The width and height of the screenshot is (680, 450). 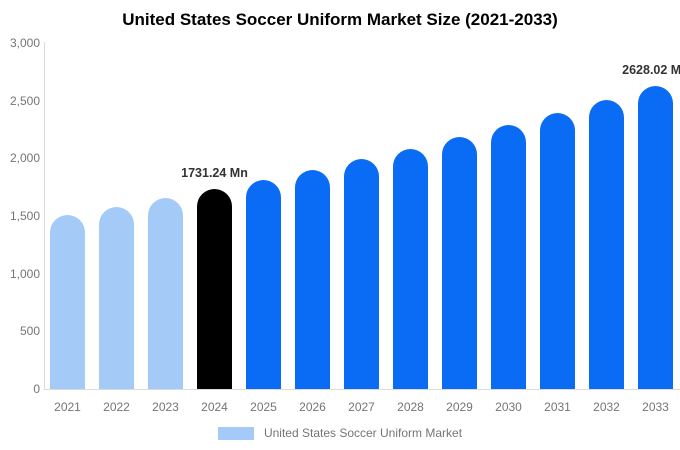 What do you see at coordinates (36, 389) in the screenshot?
I see `y-tick-label-0: 0` at bounding box center [36, 389].